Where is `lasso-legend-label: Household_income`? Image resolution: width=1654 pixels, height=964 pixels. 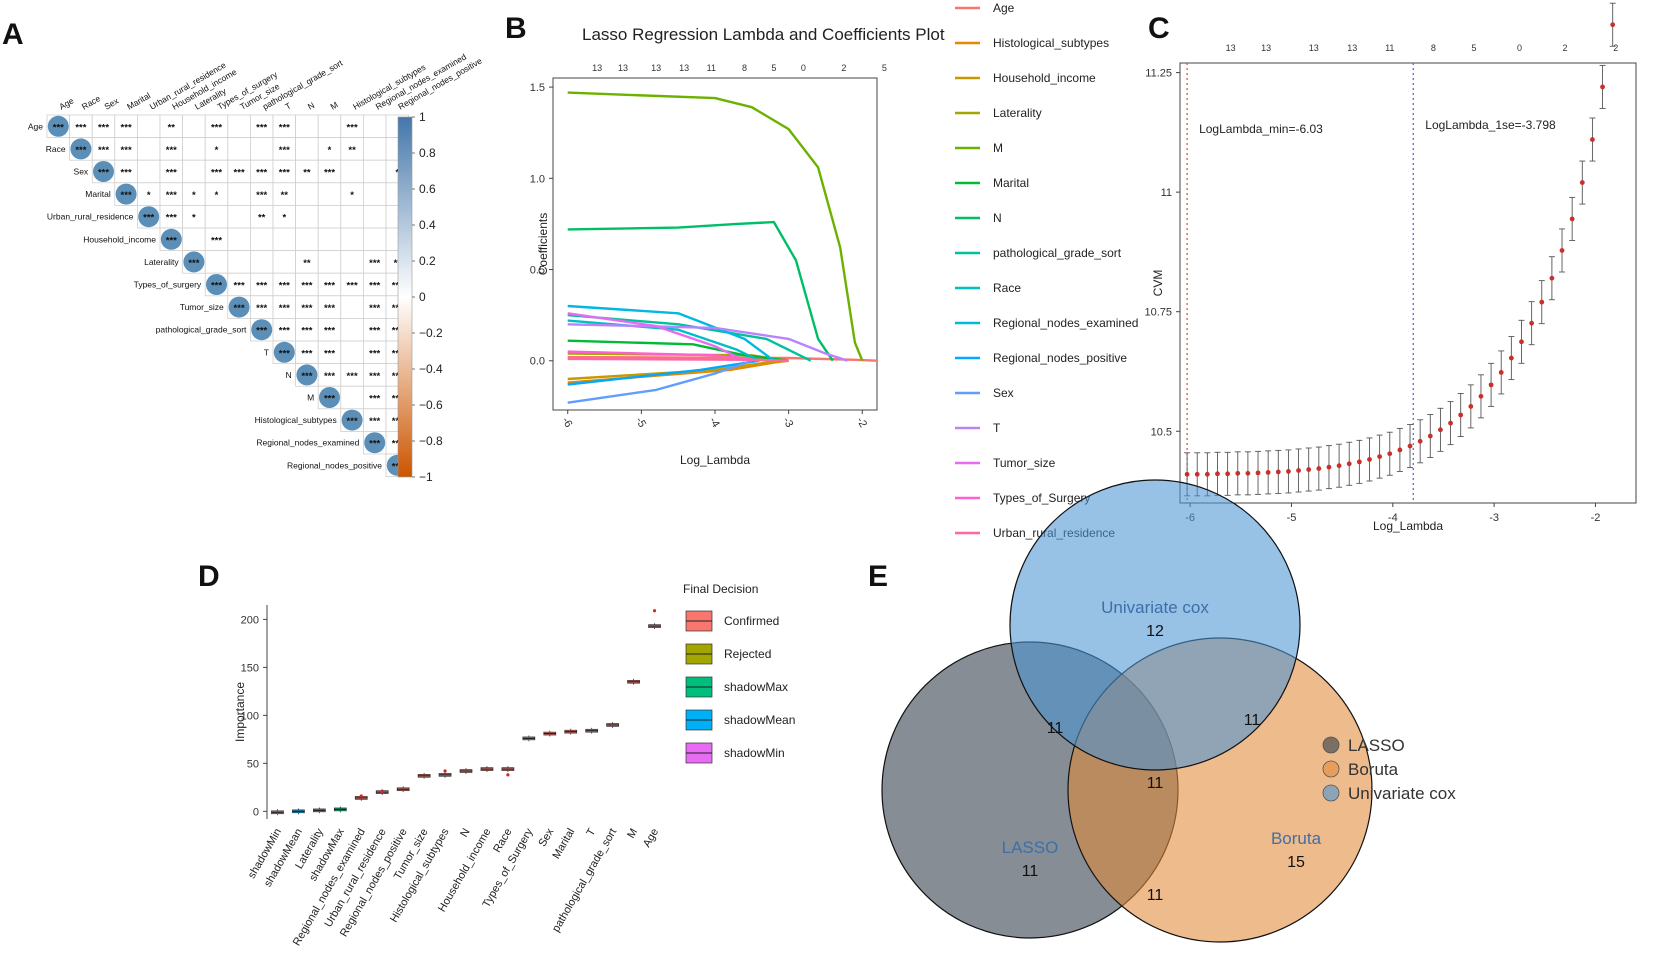
lasso-legend-label: Household_income is located at coordinates (1044, 78).